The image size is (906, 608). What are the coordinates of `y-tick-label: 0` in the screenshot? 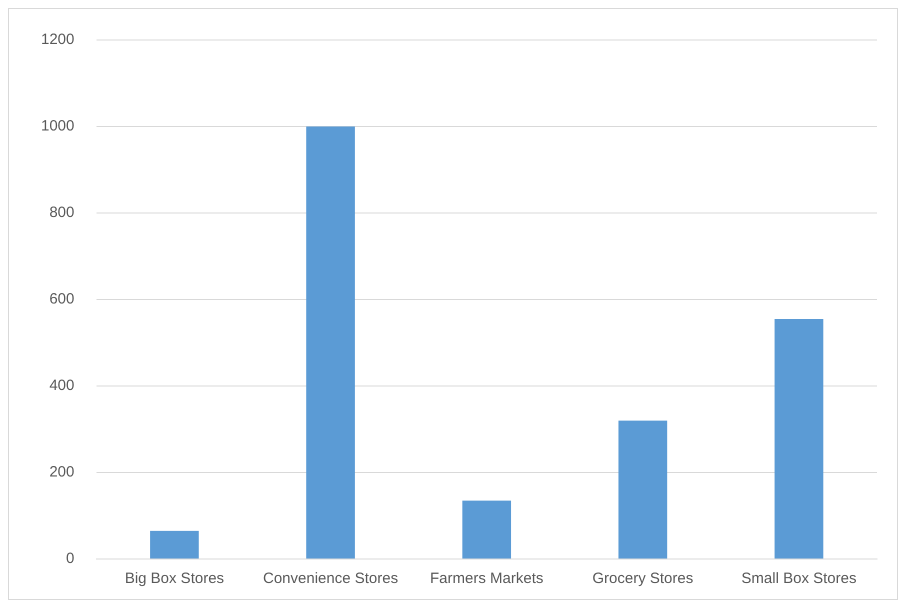 It's located at (70, 559).